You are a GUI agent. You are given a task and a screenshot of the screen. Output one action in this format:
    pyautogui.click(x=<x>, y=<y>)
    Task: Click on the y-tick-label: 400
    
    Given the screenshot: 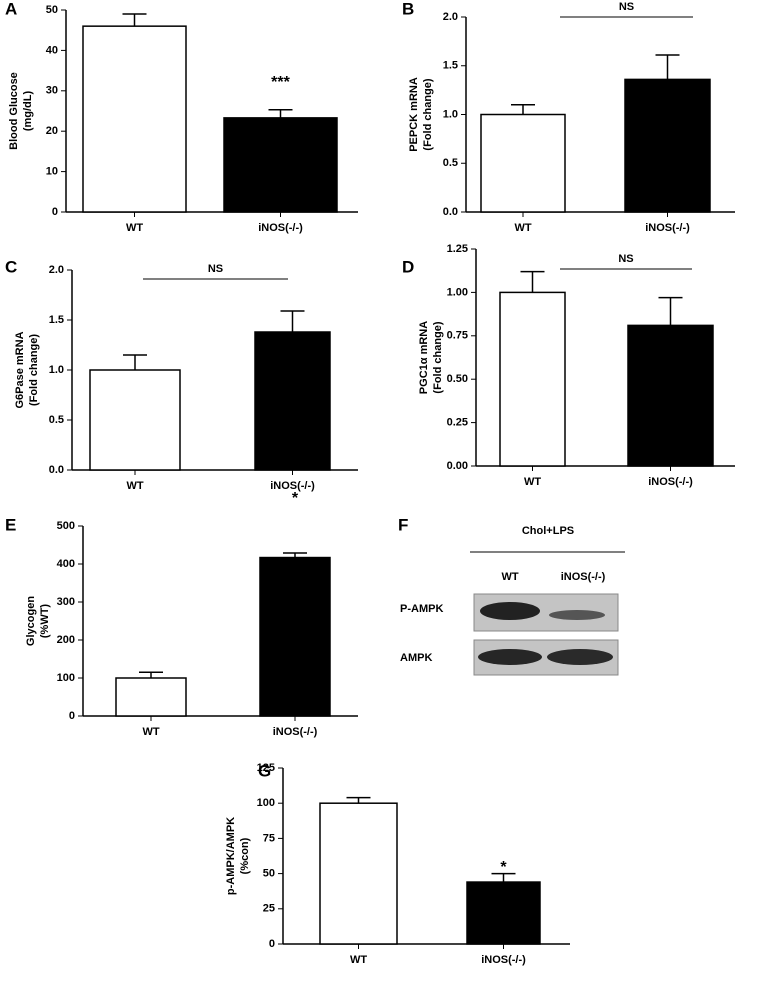 What is the action you would take?
    pyautogui.click(x=66, y=564)
    